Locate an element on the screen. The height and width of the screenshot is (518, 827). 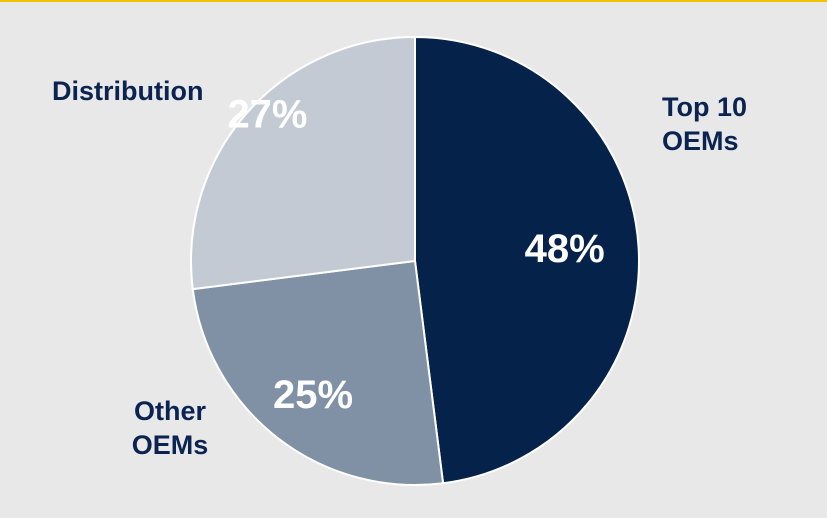
category-label-line: Distribution is located at coordinates (128, 91).